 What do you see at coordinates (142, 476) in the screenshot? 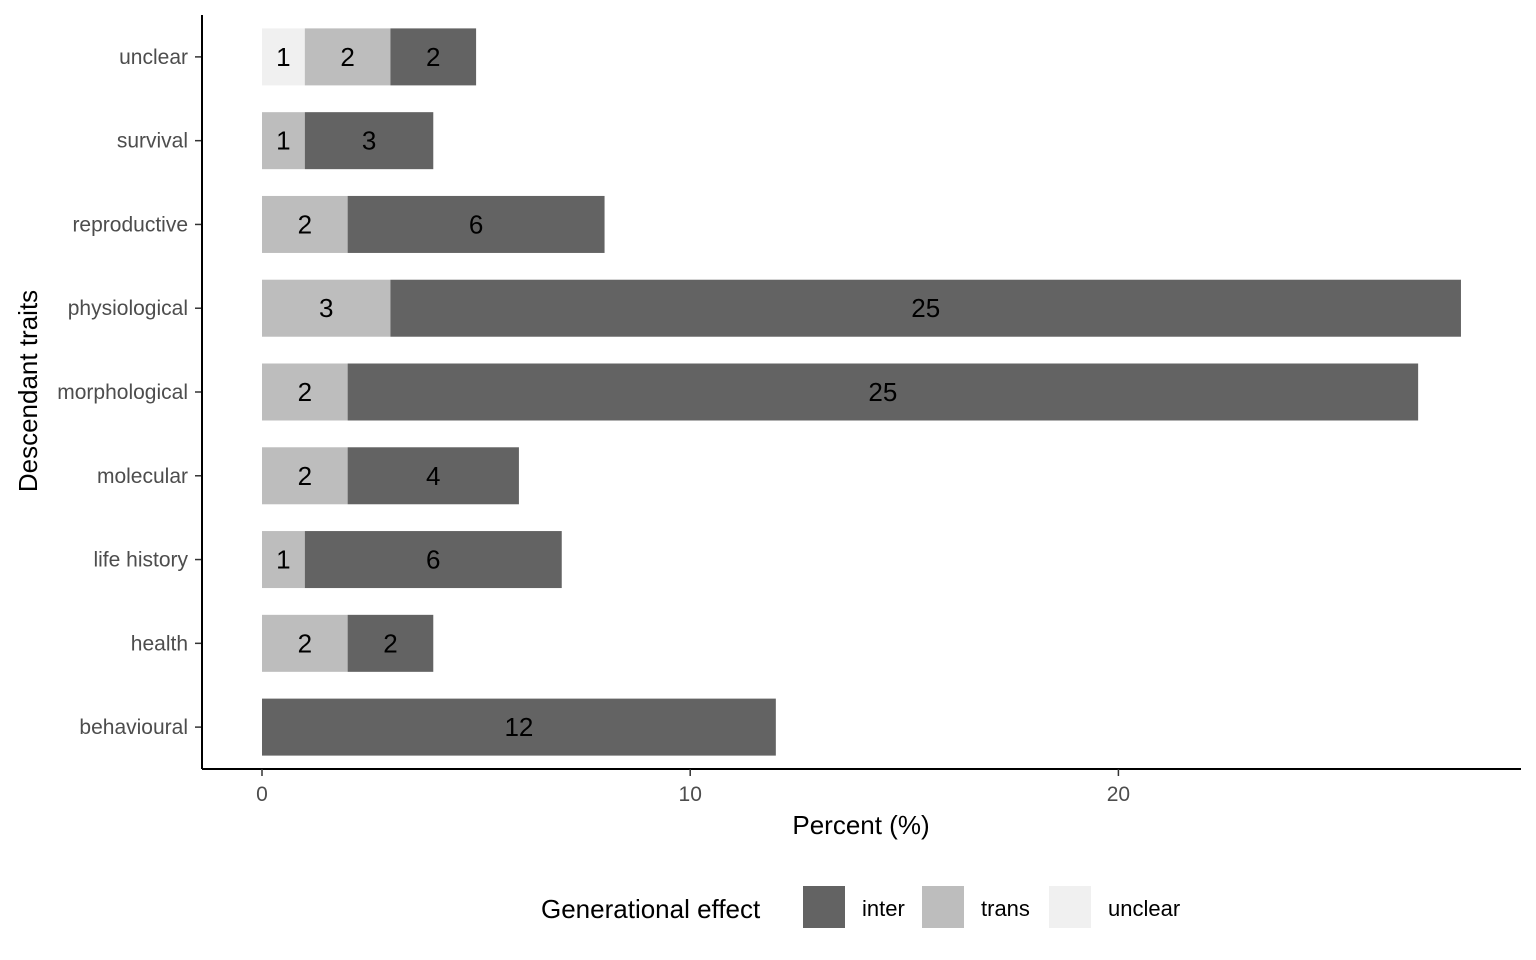
I see `y-tick-label: molecular` at bounding box center [142, 476].